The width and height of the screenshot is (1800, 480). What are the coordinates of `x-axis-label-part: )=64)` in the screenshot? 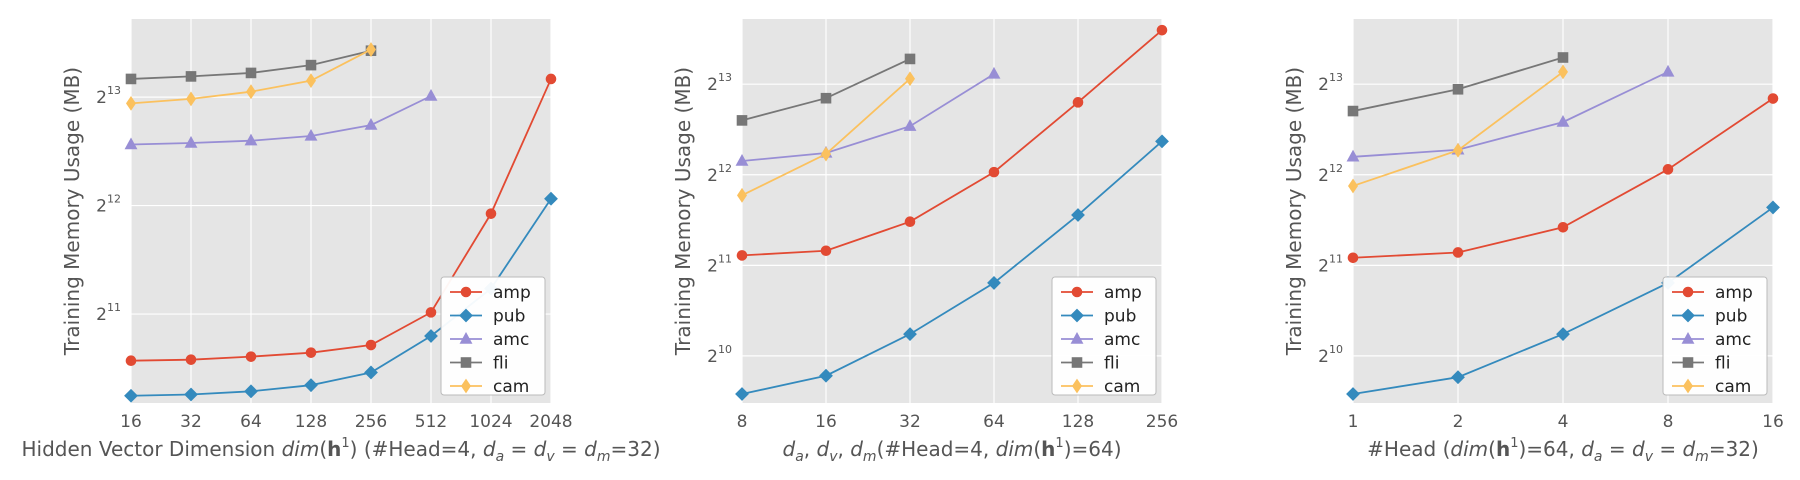 It's located at (1093, 449).